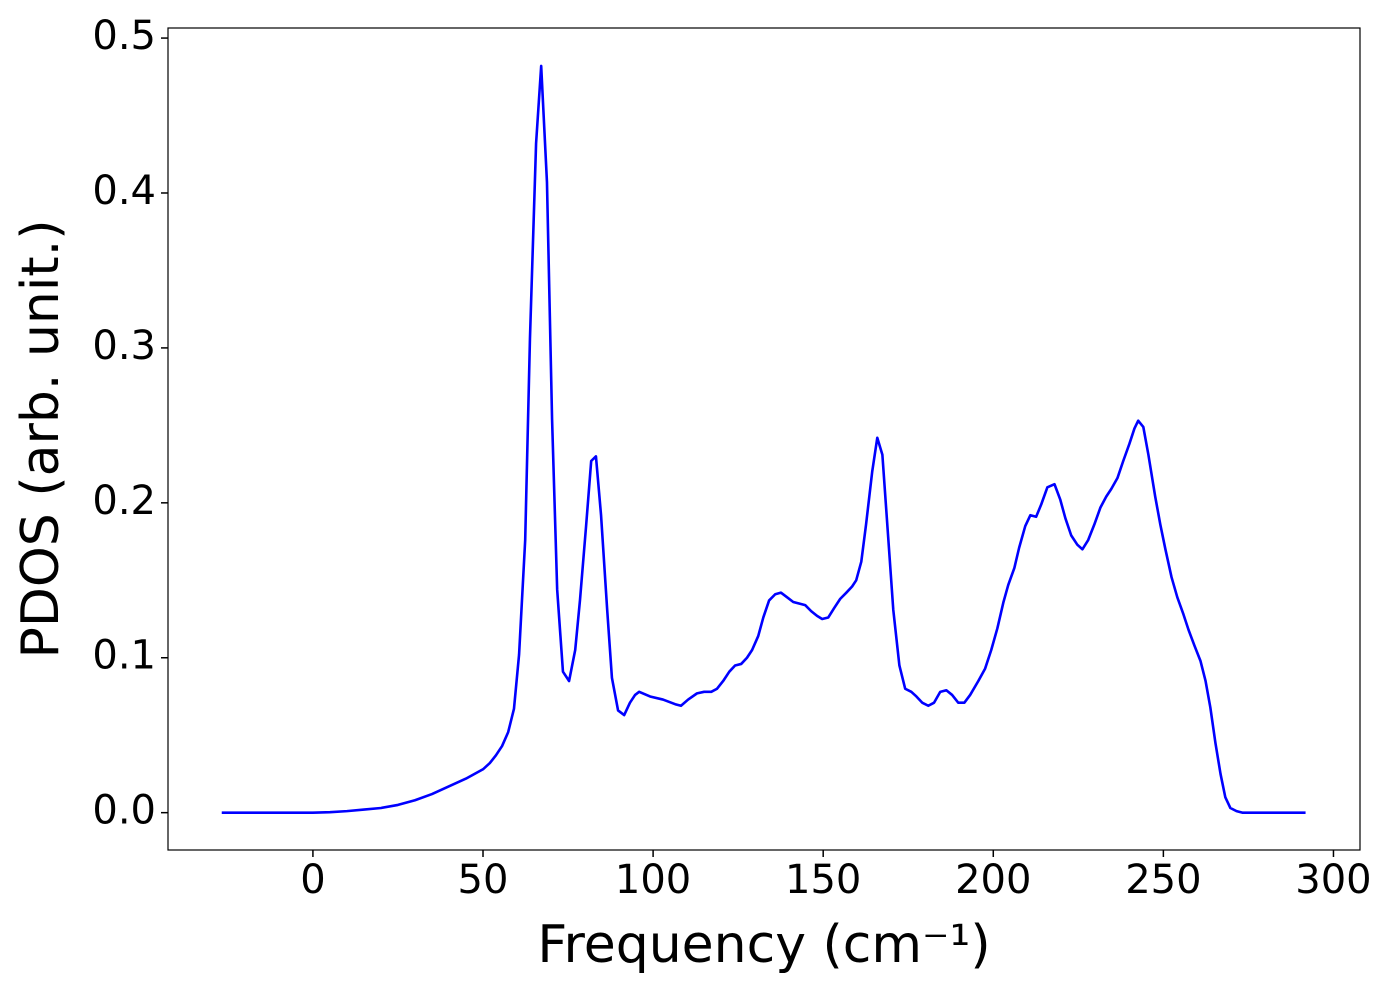 Image resolution: width=1400 pixels, height=1000 pixels. What do you see at coordinates (124, 36) in the screenshot?
I see `y-tick-label: 0.5` at bounding box center [124, 36].